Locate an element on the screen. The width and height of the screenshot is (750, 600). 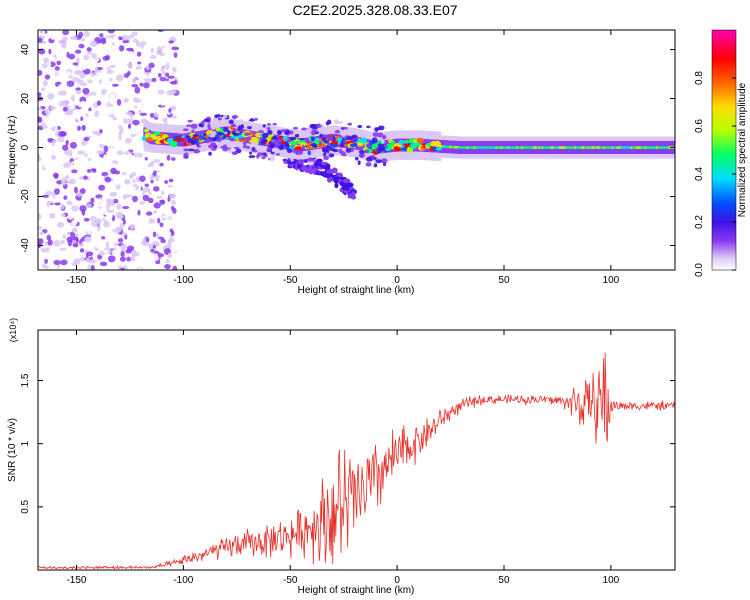
colorbar-ticks: 0.0 0.2 0.4 0.6 0.8 is located at coordinates (715, 174).